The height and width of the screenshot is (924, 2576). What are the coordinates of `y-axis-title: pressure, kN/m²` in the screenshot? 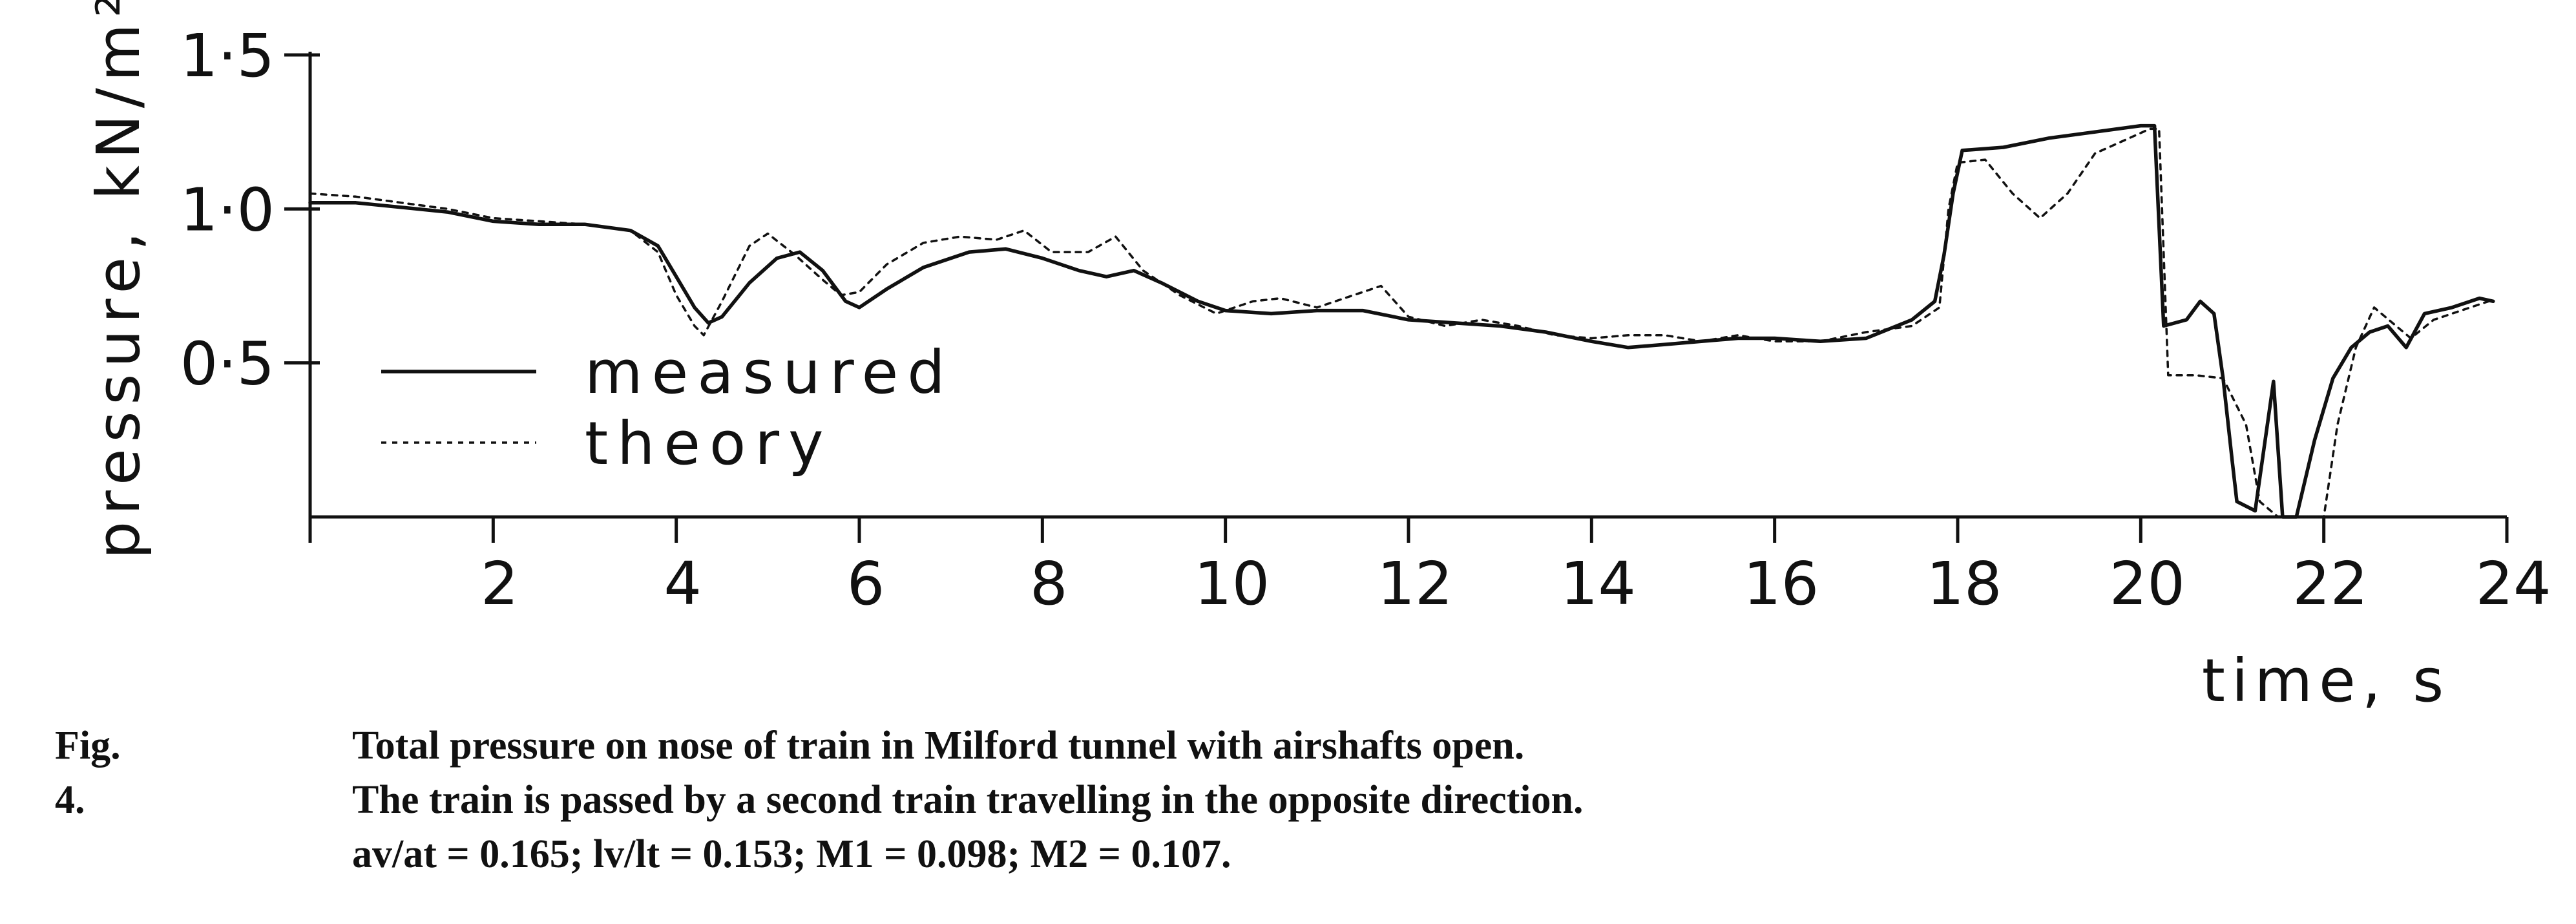 It's located at (118, 279).